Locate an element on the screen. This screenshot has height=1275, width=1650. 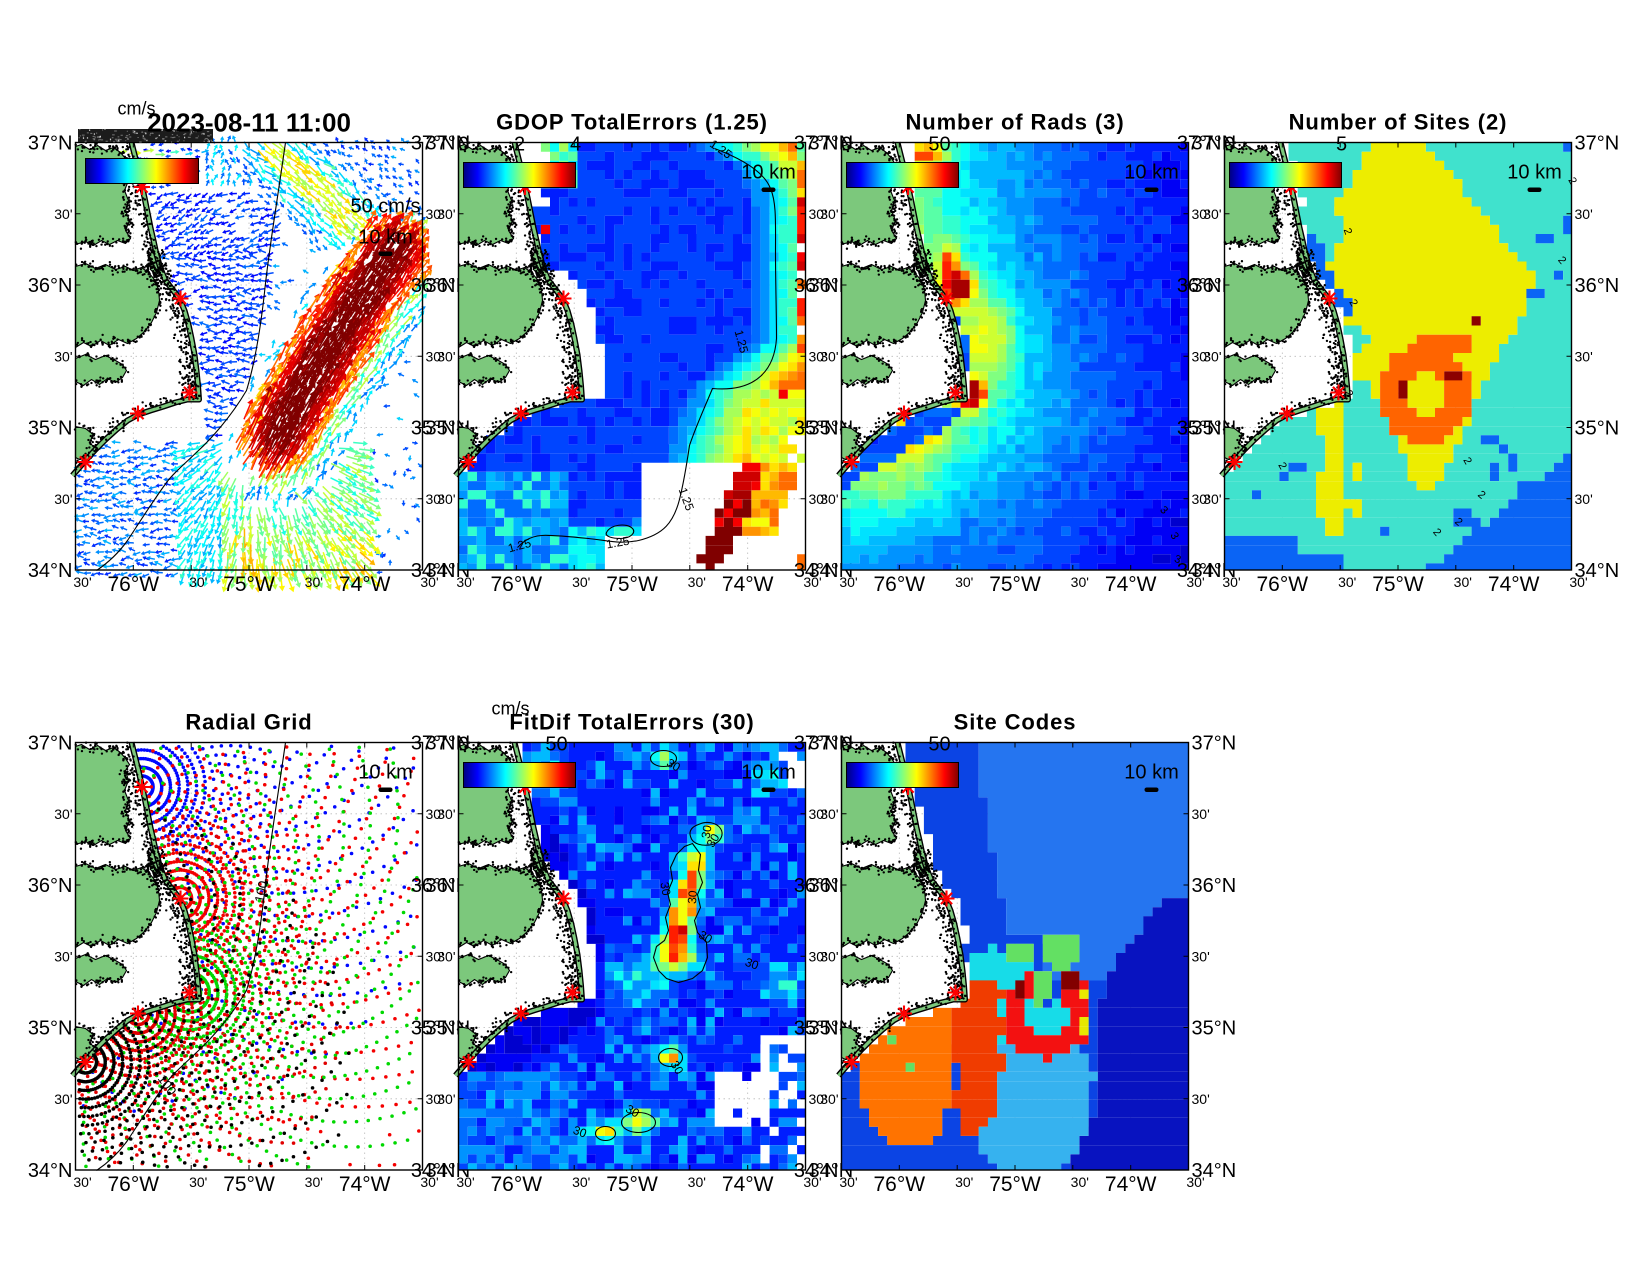
svg-text: 2023-08-11 11:00 is located at coordinates (249, 123).